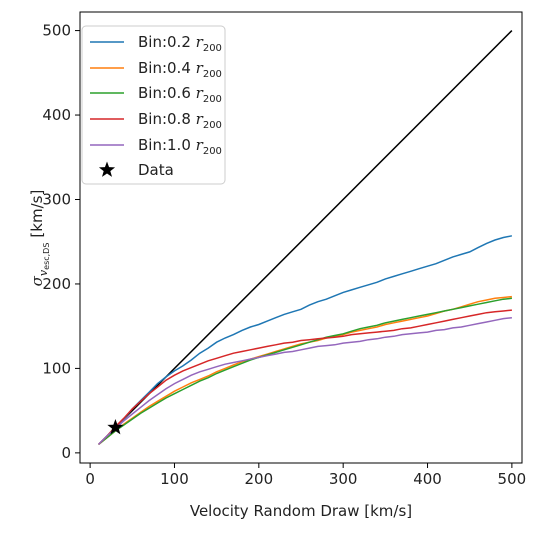 The height and width of the screenshot is (540, 540). What do you see at coordinates (180, 146) in the screenshot?
I see `legend-entry: Bin:1.0 r200` at bounding box center [180, 146].